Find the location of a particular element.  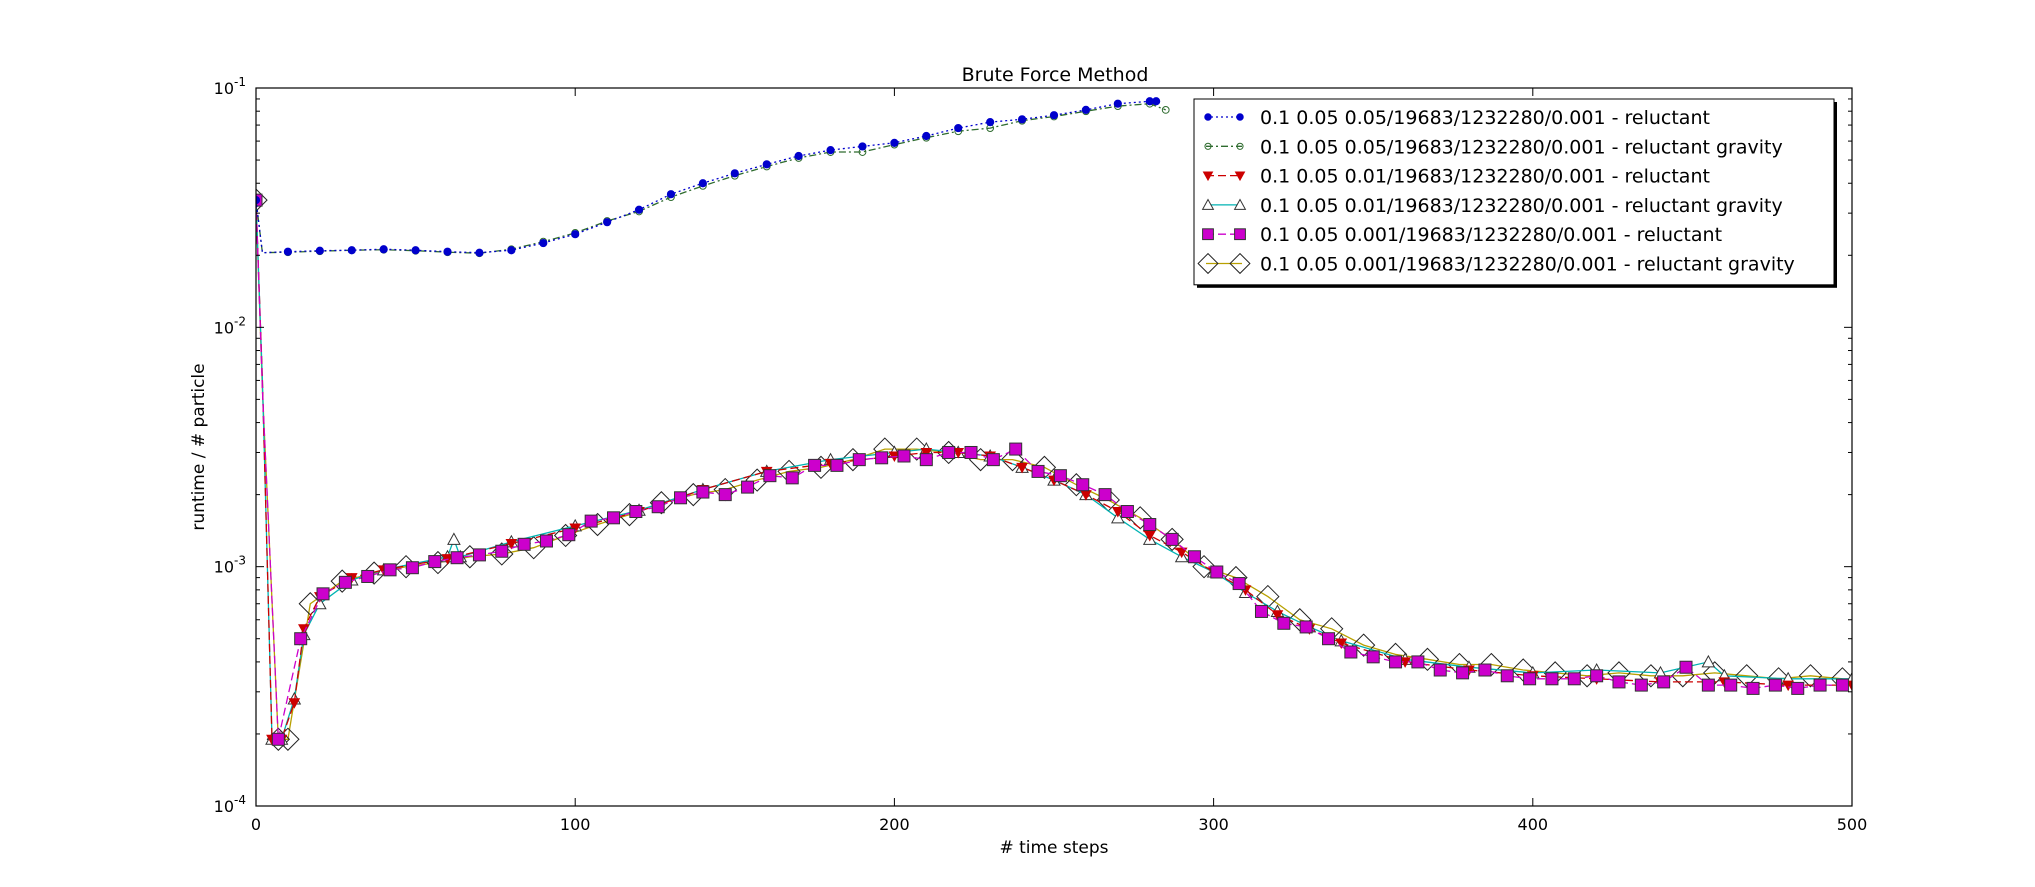

y-axis-label: runtime / # particle is located at coordinates (199, 446).